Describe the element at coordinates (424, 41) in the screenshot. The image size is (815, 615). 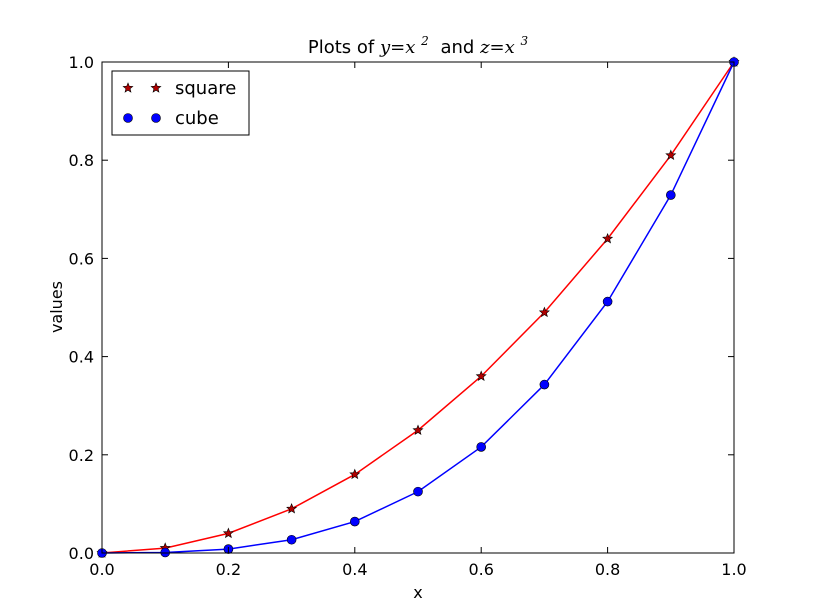
I see `title-exp-2: 2` at that location.